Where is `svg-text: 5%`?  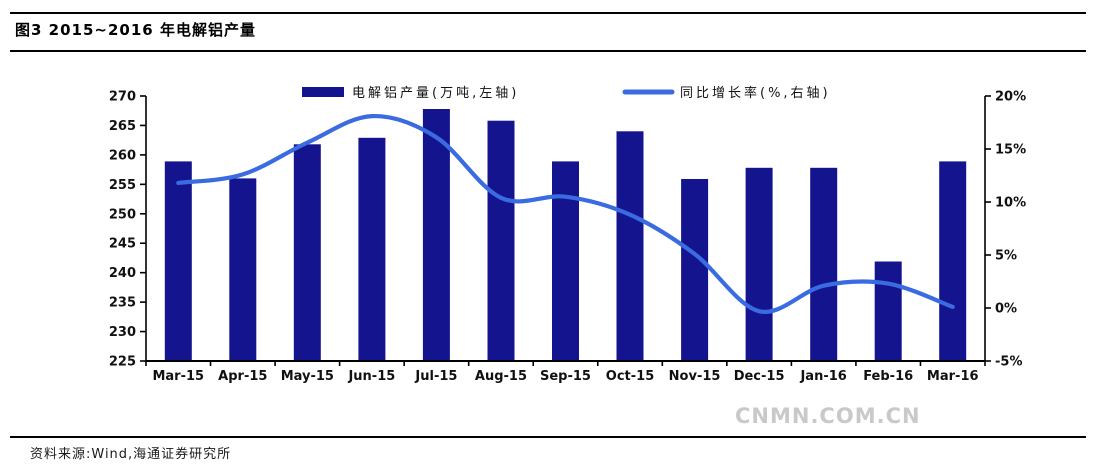
svg-text: 5% is located at coordinates (1006, 256).